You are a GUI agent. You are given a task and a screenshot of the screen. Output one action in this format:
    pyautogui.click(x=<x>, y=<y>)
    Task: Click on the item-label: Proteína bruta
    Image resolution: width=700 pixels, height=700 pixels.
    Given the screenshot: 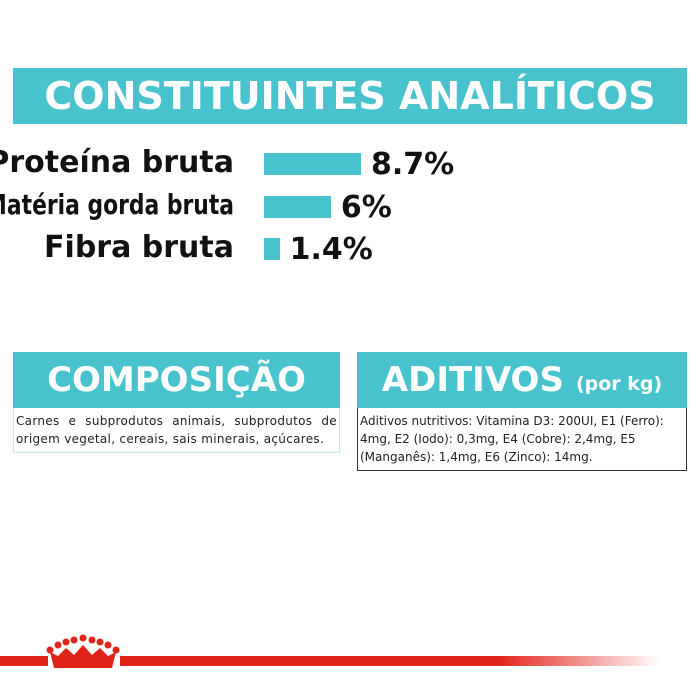 What is the action you would take?
    pyautogui.click(x=117, y=162)
    